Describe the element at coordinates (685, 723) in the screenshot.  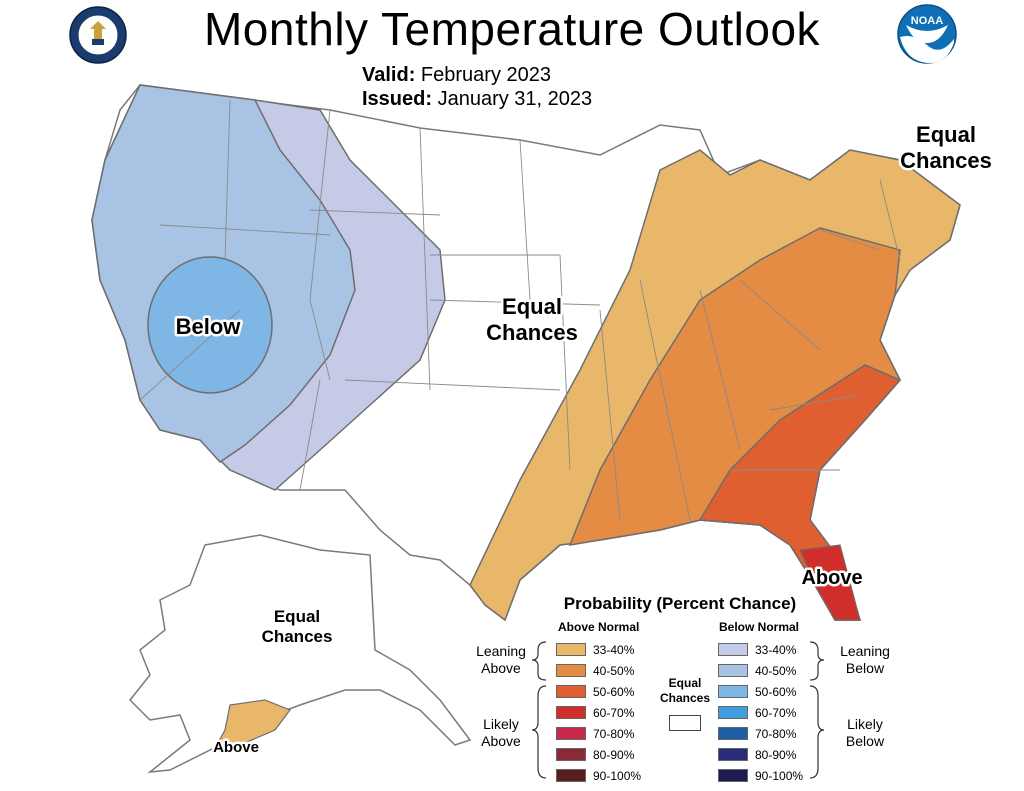
I see `legend-equal-chances-swatch` at that location.